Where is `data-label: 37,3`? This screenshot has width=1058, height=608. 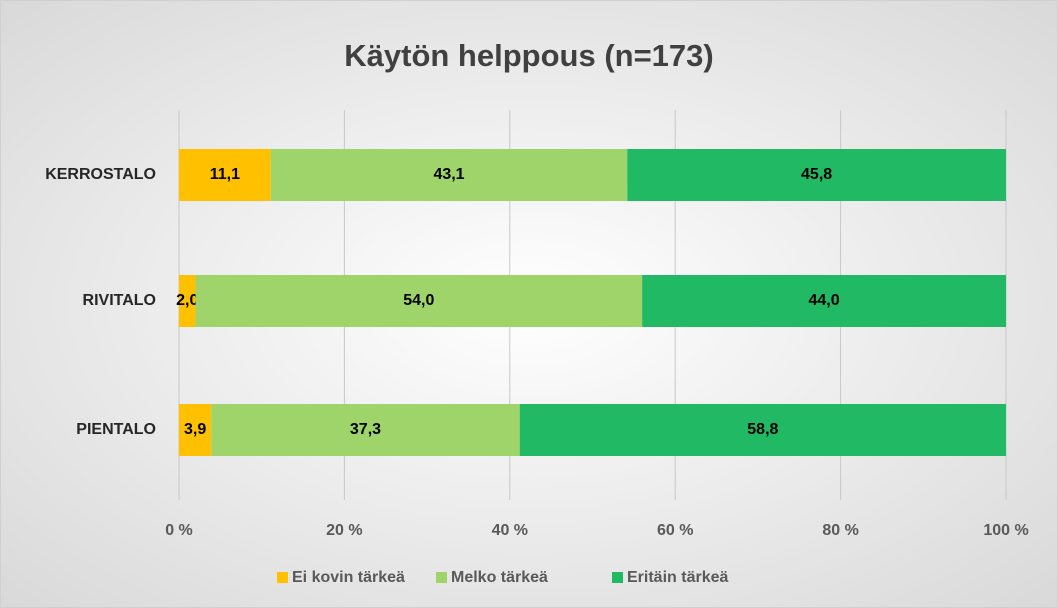 data-label: 37,3 is located at coordinates (365, 429).